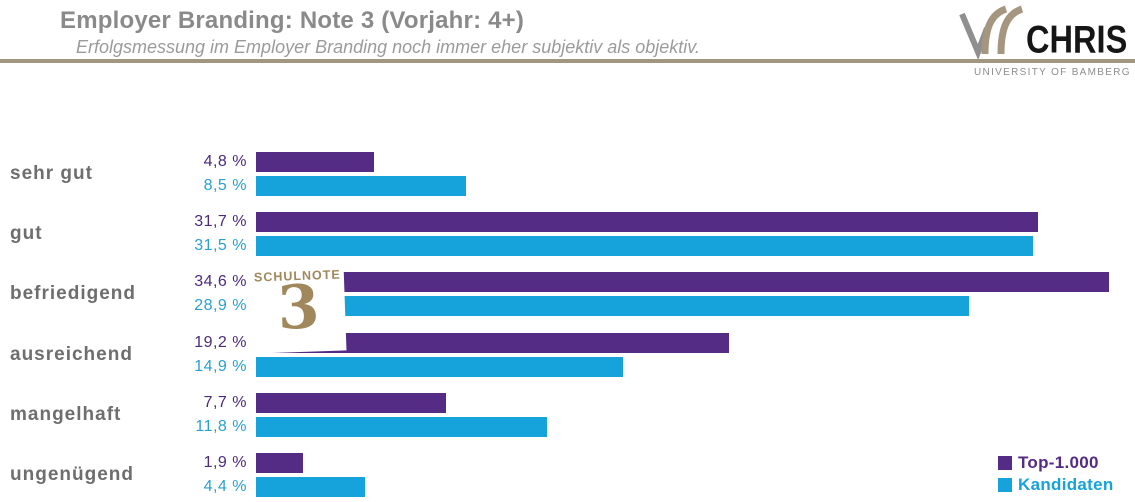 The height and width of the screenshot is (502, 1135). I want to click on value-label-kandidaten: 31,5 %, so click(220, 245).